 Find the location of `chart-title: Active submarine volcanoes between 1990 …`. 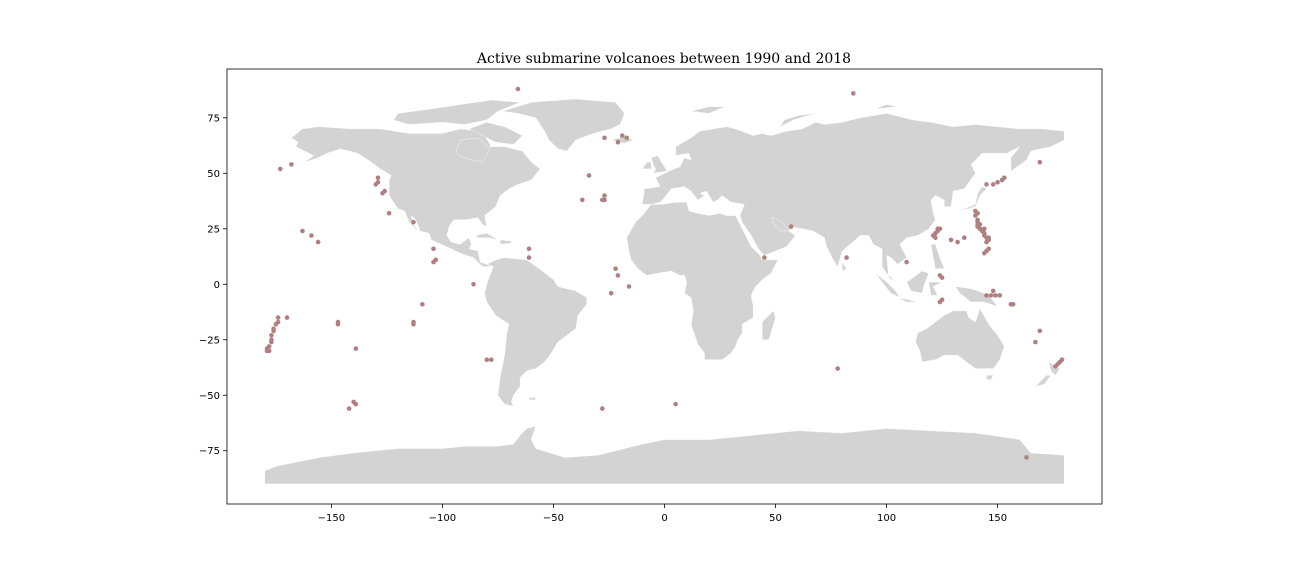

chart-title: Active submarine volcanoes between 1990 … is located at coordinates (663, 59).